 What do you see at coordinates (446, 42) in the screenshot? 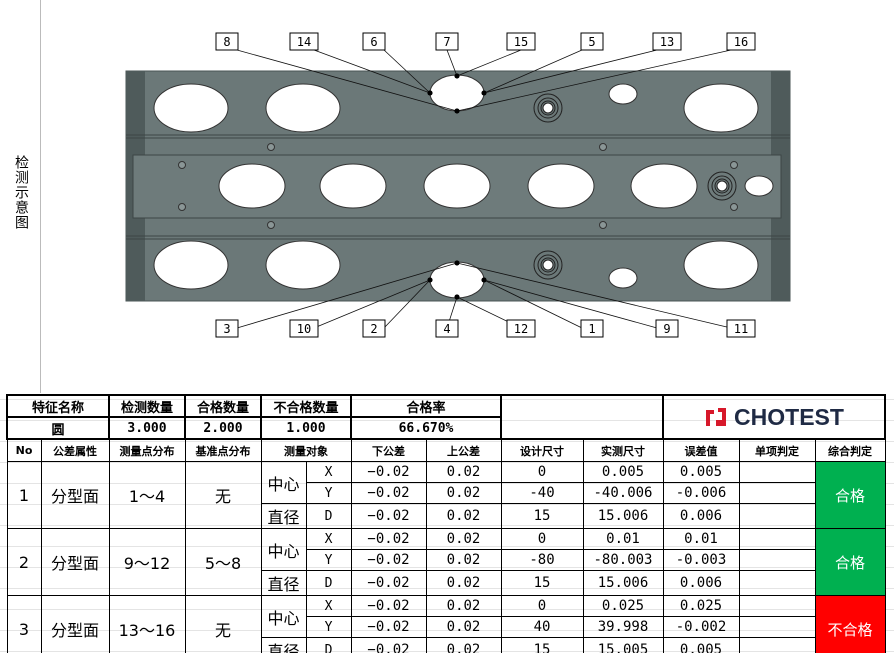
I see `callout-label: 7` at bounding box center [446, 42].